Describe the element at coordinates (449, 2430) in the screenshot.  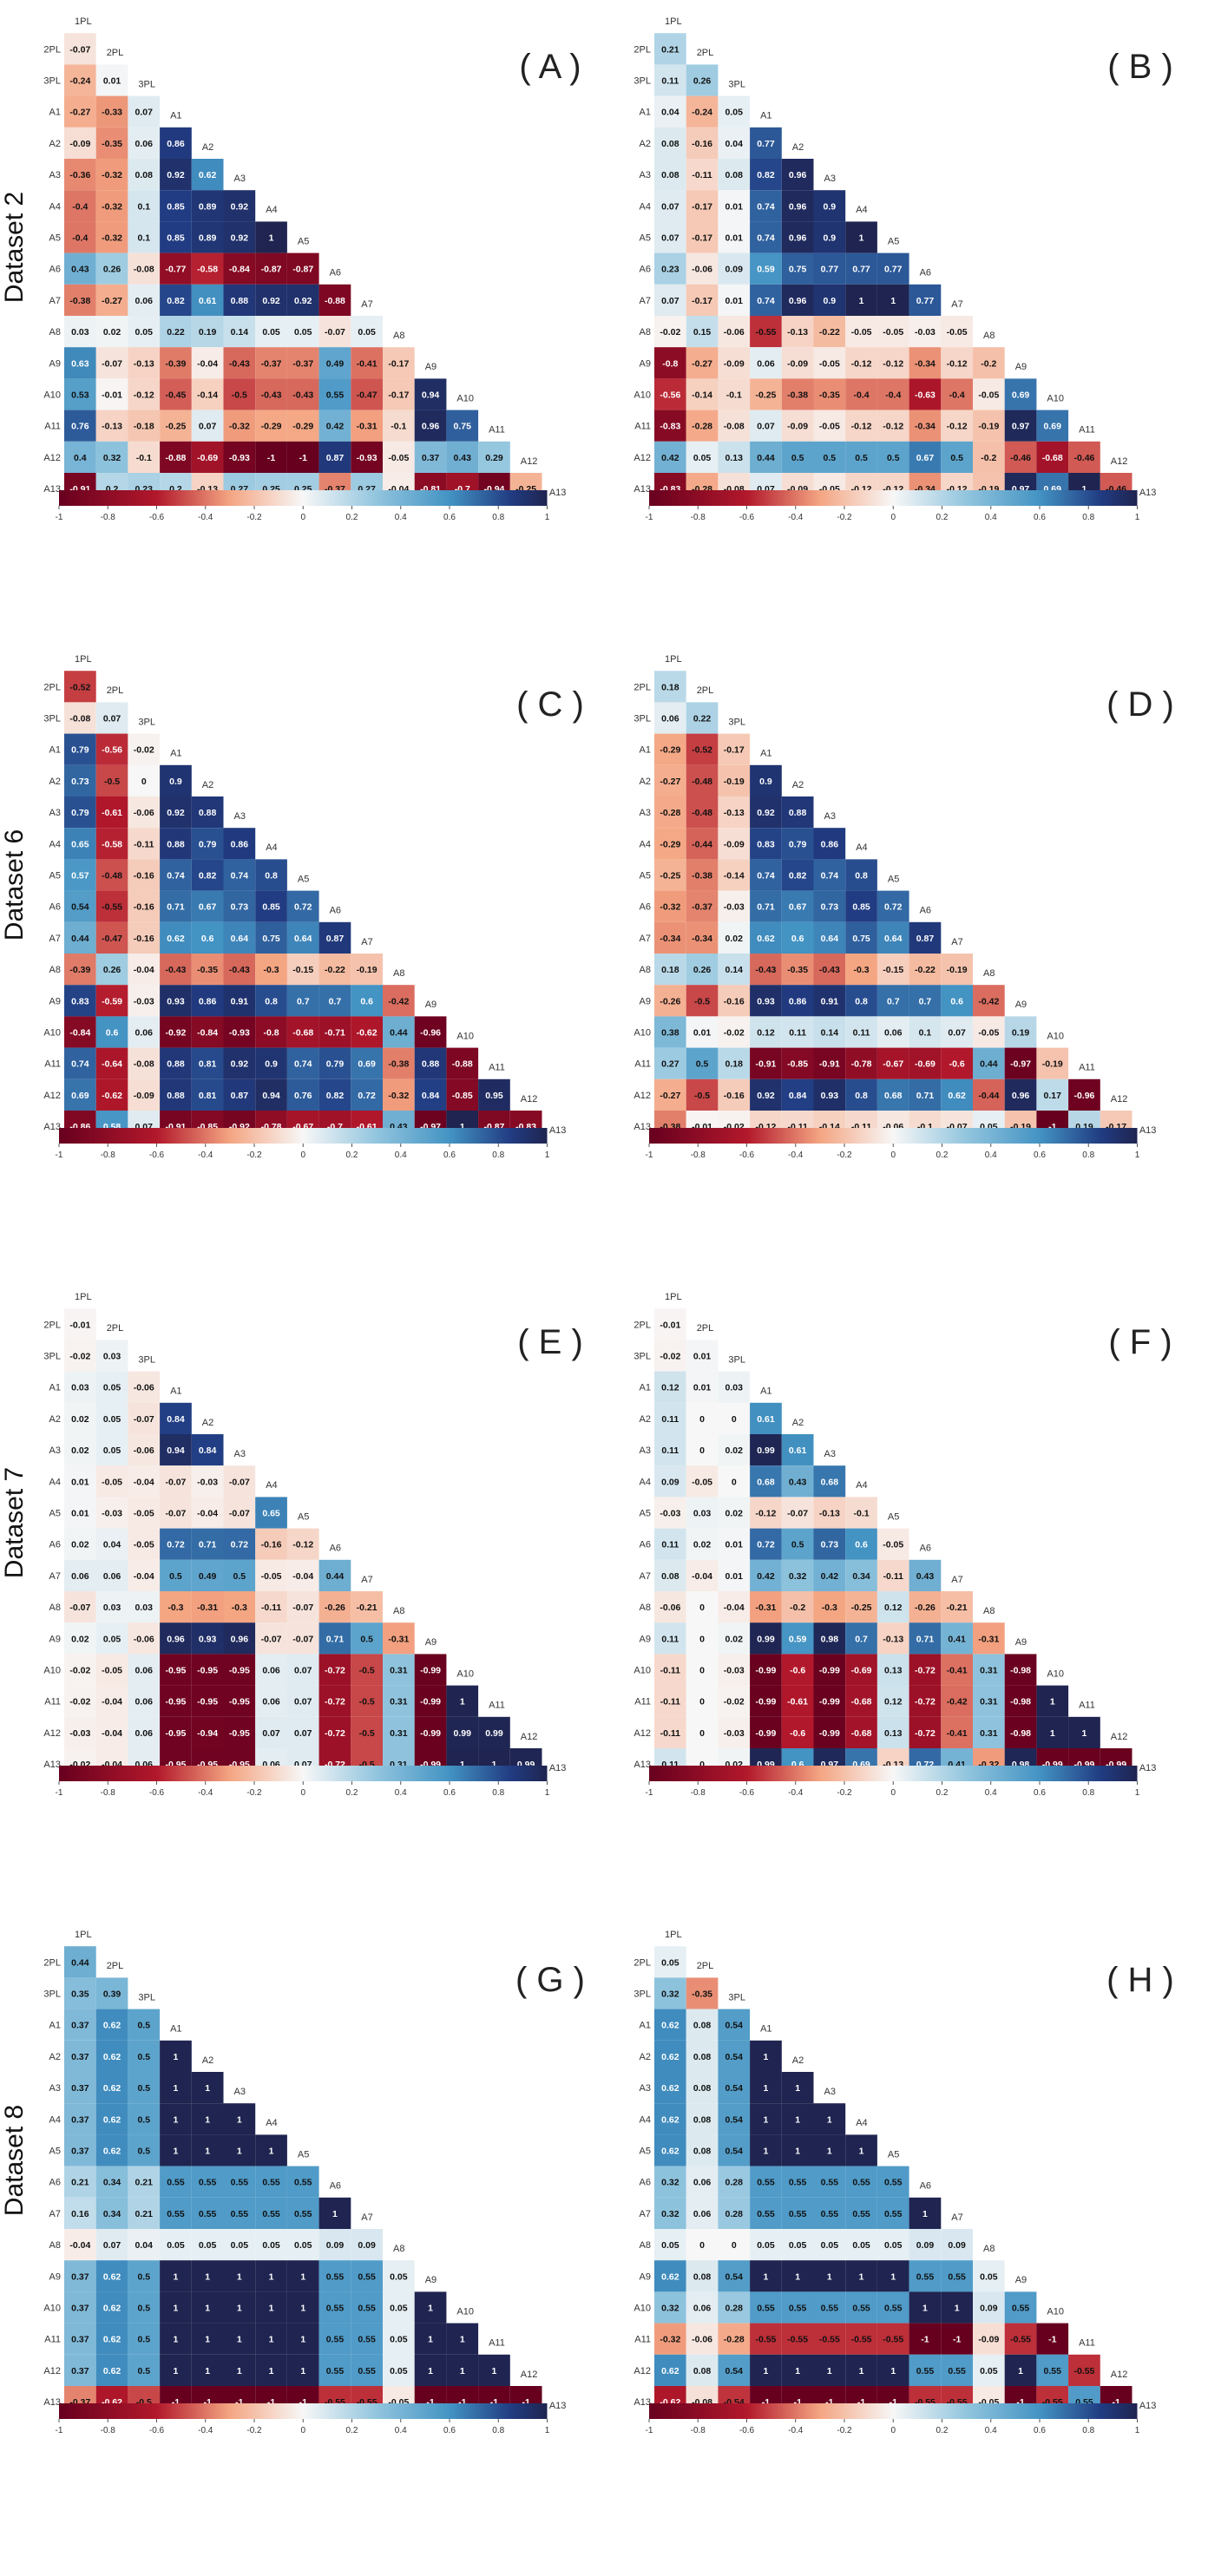
I see `colorbar-tick-label: 0.6` at that location.